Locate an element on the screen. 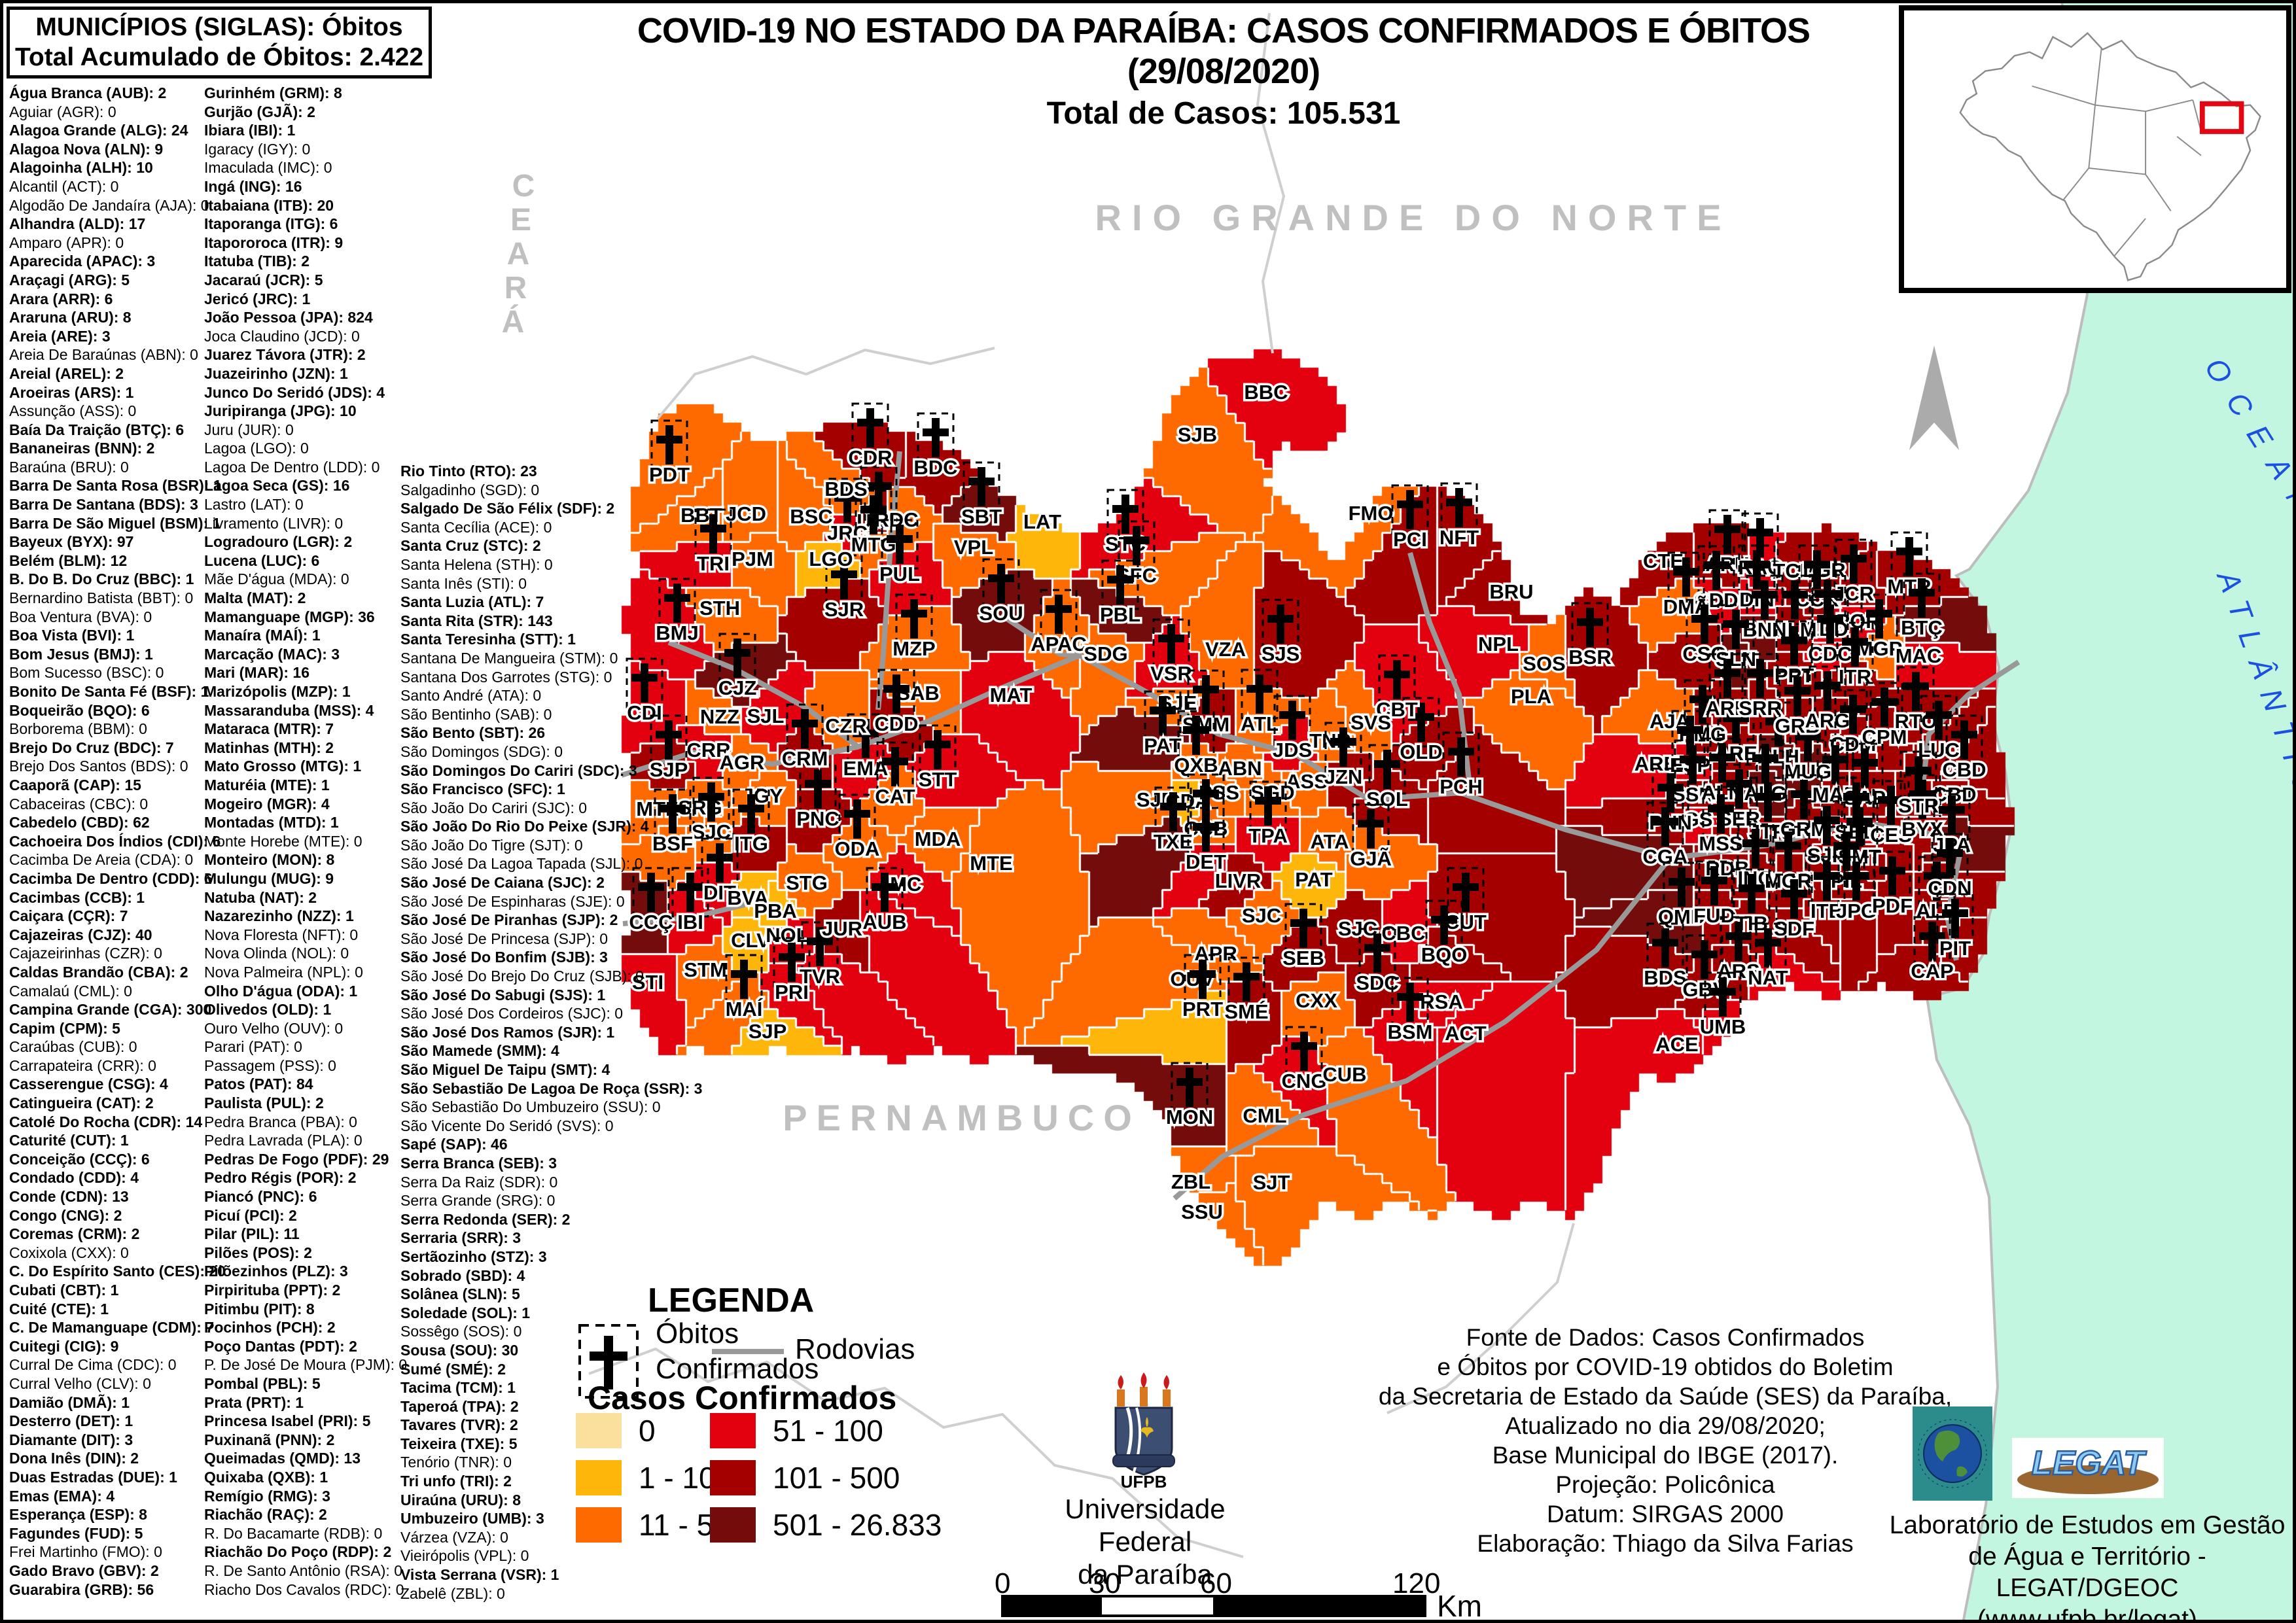  municipality-item: Aguiar (AGR): 0 is located at coordinates (63, 112).